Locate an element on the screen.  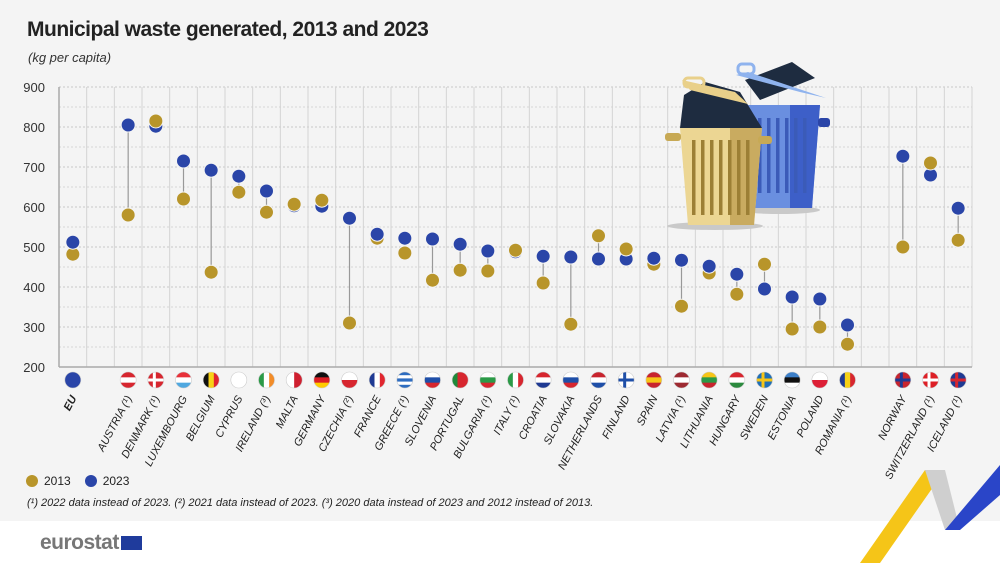
y-tick-label: 200 is located at coordinates (34, 367).